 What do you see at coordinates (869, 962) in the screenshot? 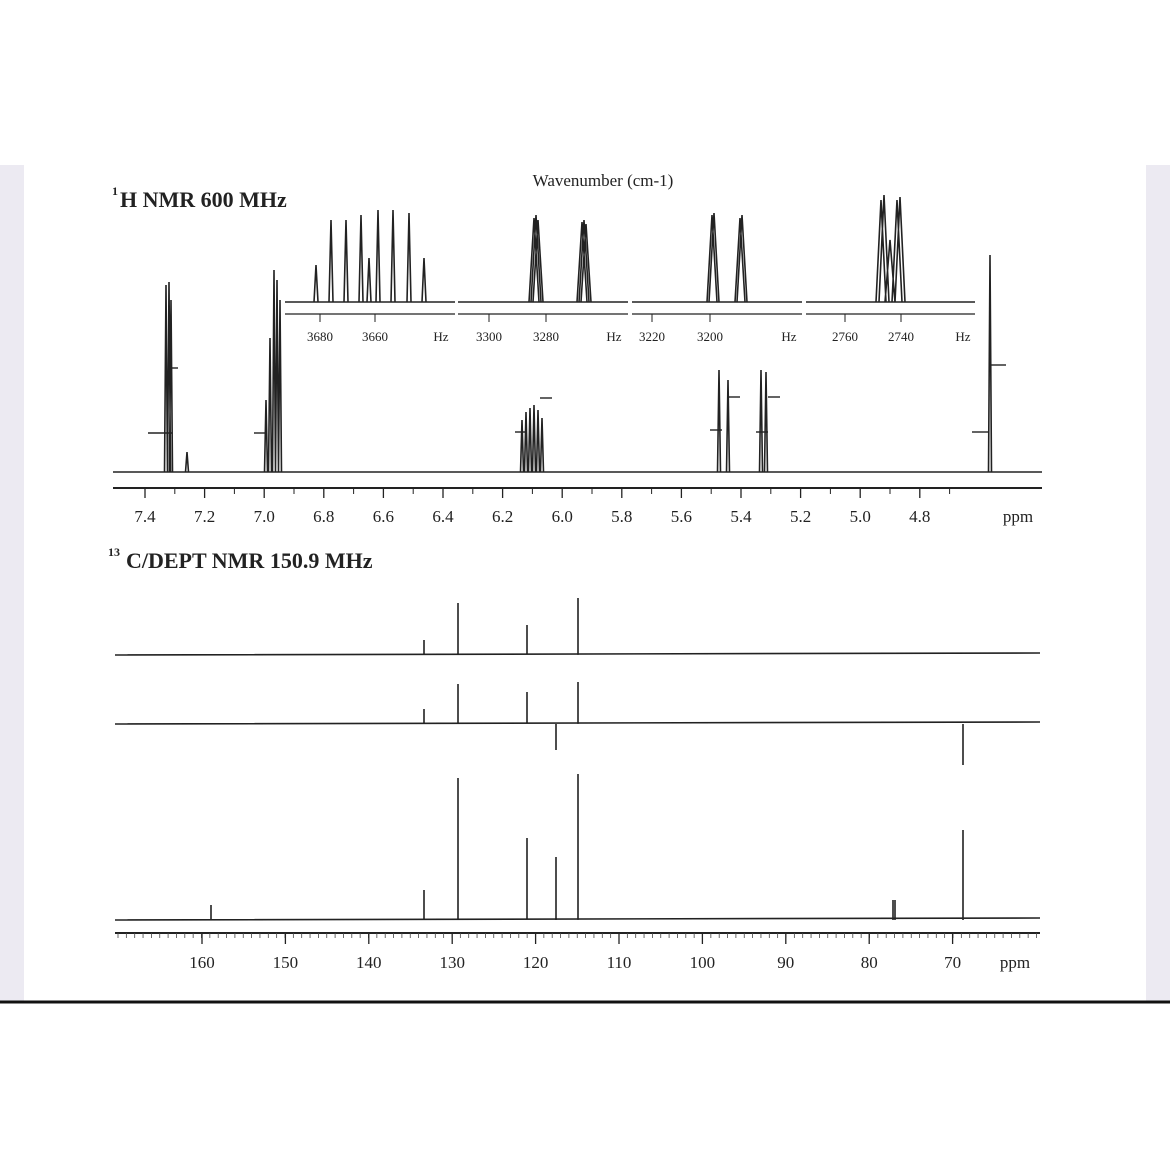
I see `axis-tick-label: 80` at bounding box center [869, 962].